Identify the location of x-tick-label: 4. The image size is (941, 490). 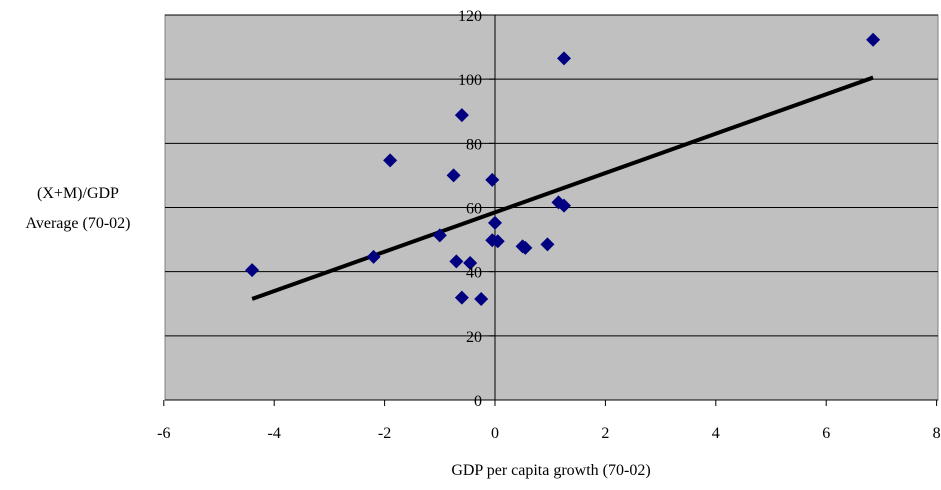
(716, 433).